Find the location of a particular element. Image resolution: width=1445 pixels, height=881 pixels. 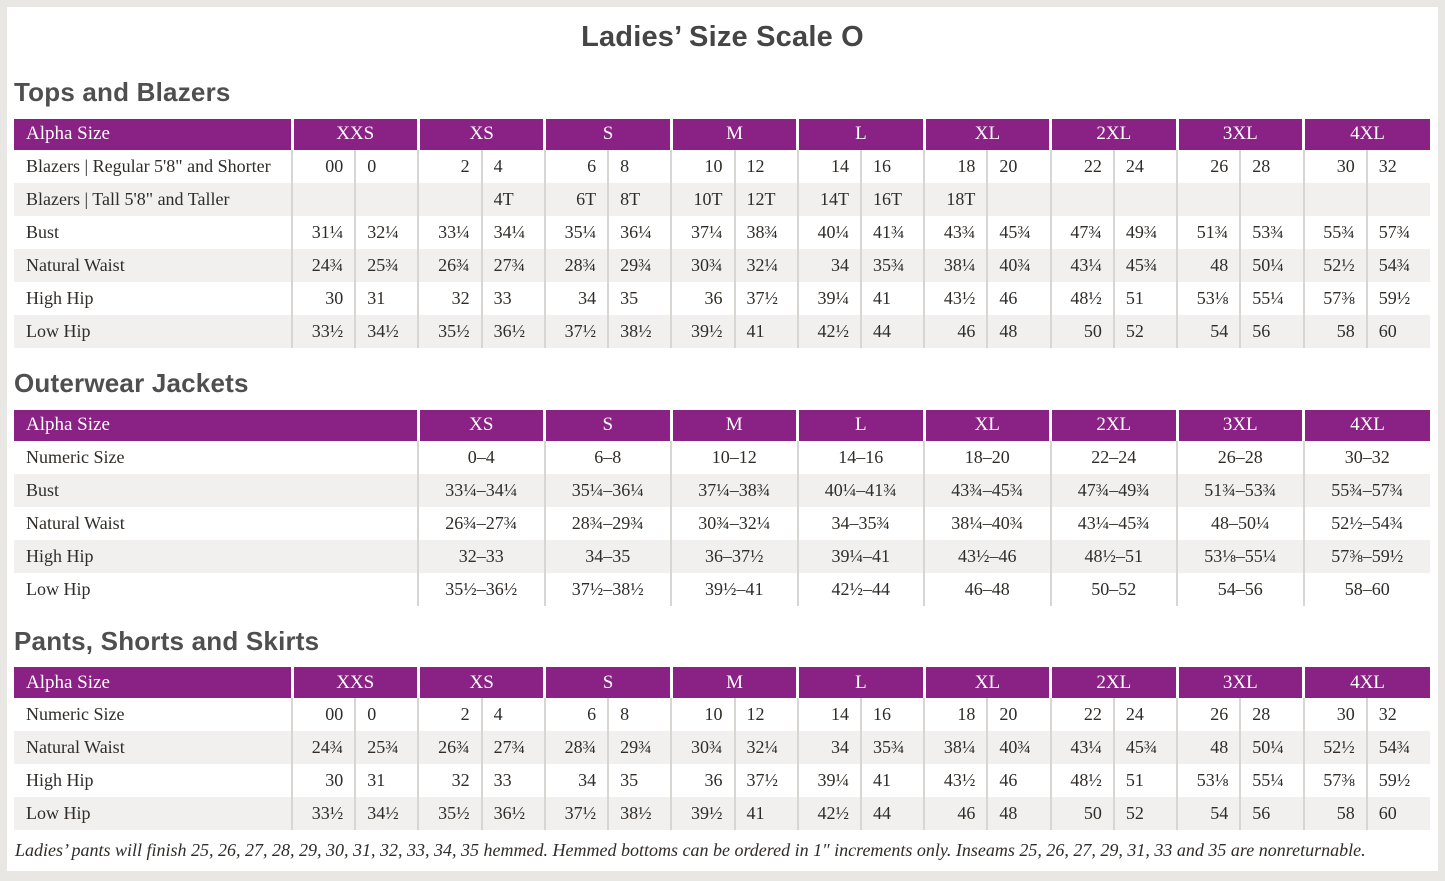

size-value-cell: 35½ is located at coordinates (449, 814).